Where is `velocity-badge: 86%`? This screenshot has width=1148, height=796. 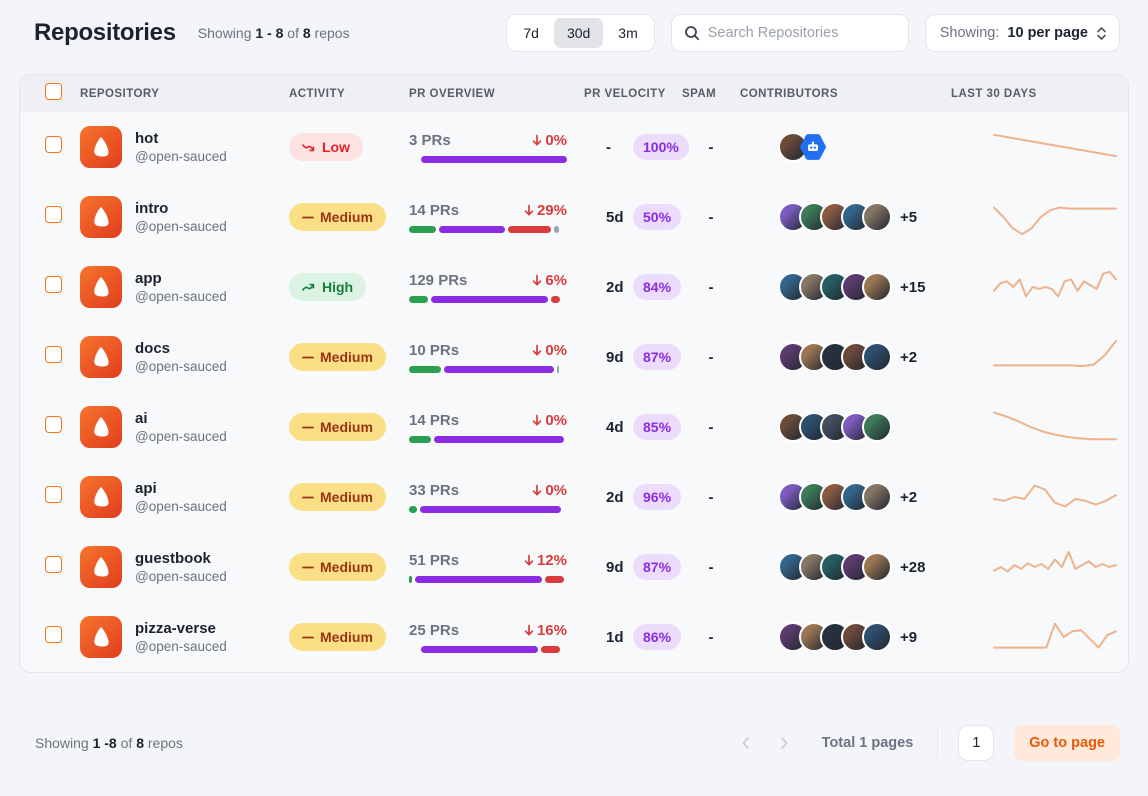 velocity-badge: 86% is located at coordinates (657, 637).